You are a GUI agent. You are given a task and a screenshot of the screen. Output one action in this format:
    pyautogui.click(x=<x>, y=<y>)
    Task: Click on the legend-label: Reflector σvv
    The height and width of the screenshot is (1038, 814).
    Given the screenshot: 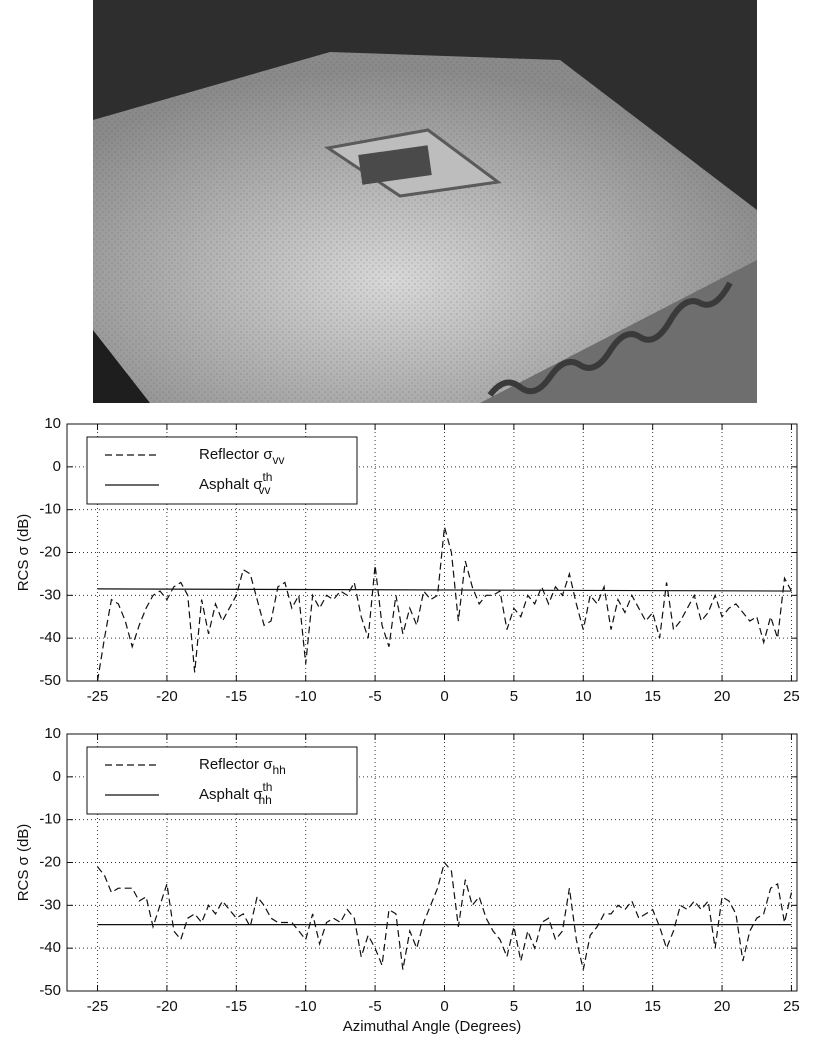 What is the action you would take?
    pyautogui.click(x=241, y=456)
    